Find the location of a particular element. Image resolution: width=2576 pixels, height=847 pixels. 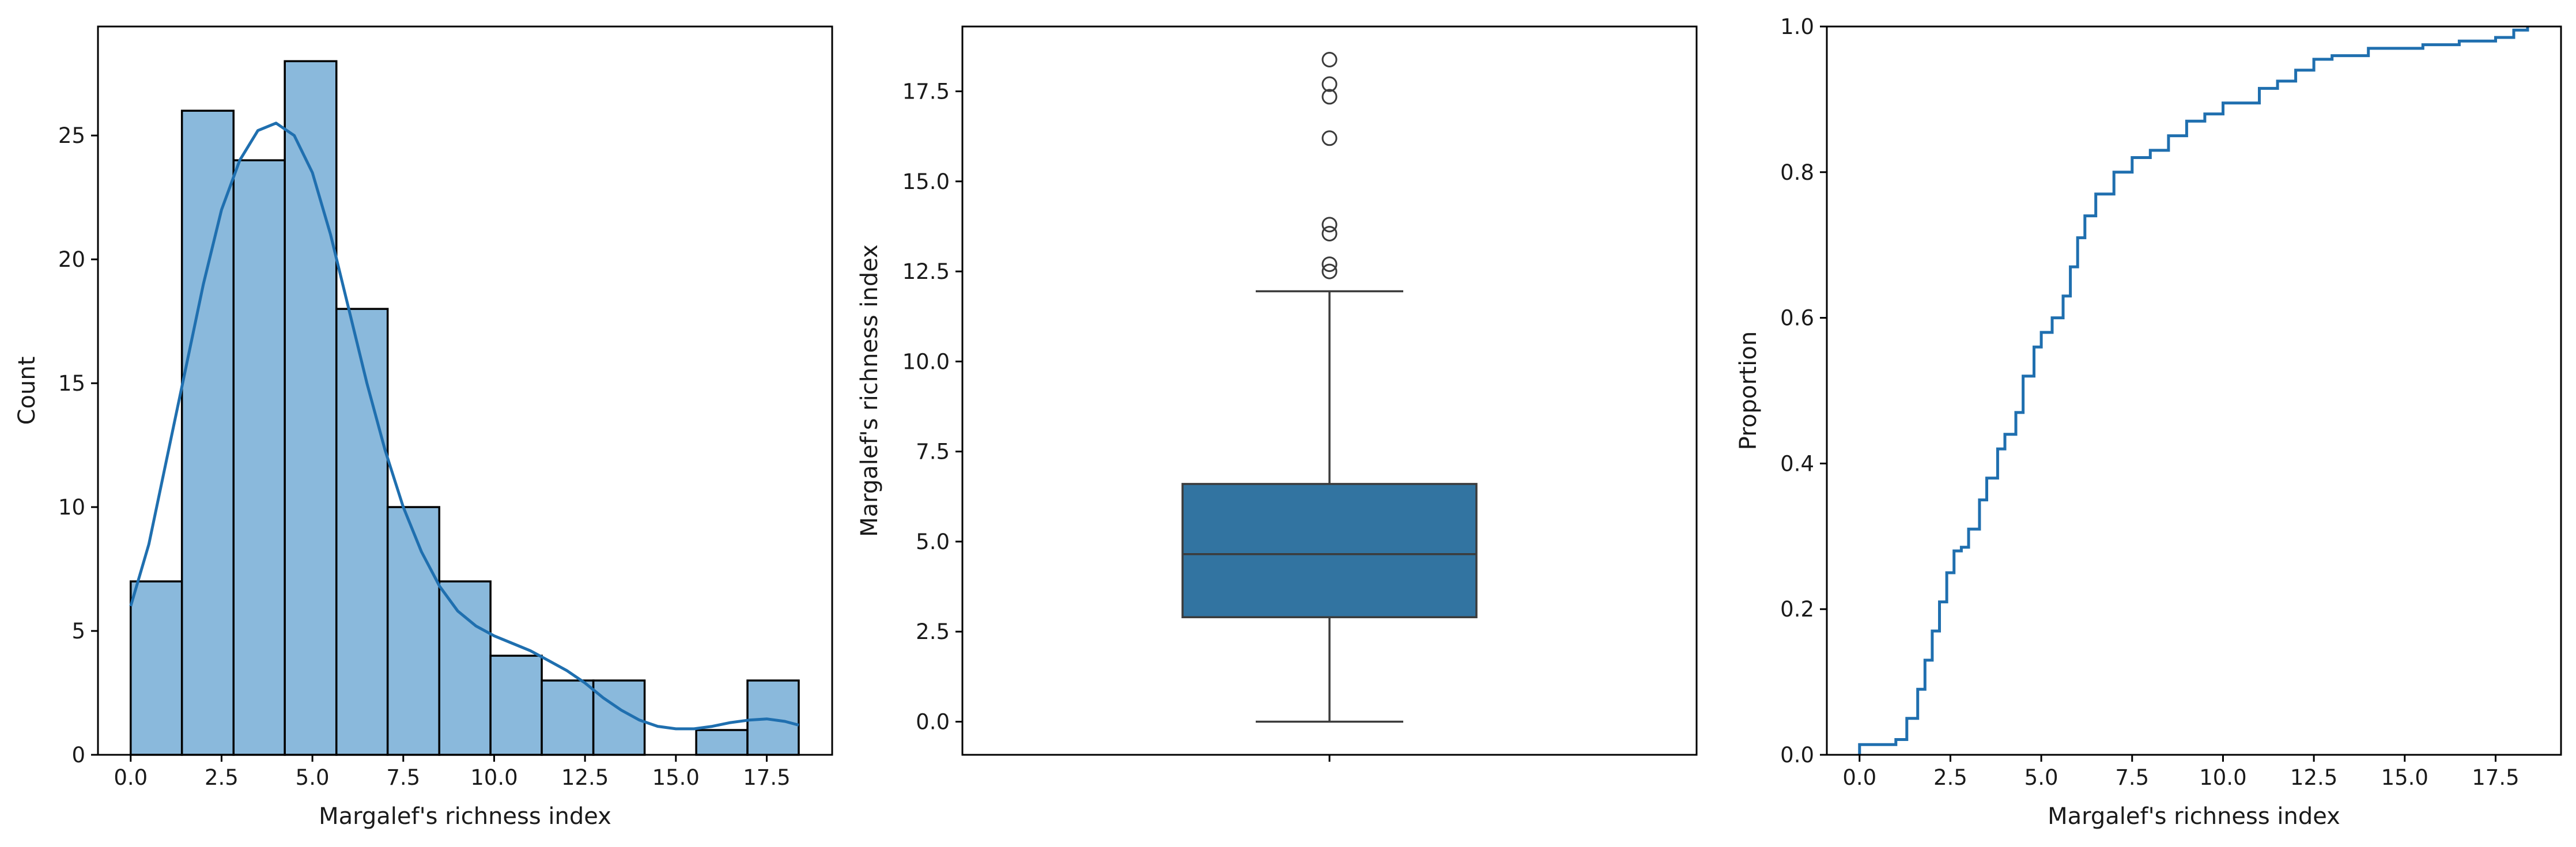

boxplot-ytick-label: 15.0 is located at coordinates (926, 181).